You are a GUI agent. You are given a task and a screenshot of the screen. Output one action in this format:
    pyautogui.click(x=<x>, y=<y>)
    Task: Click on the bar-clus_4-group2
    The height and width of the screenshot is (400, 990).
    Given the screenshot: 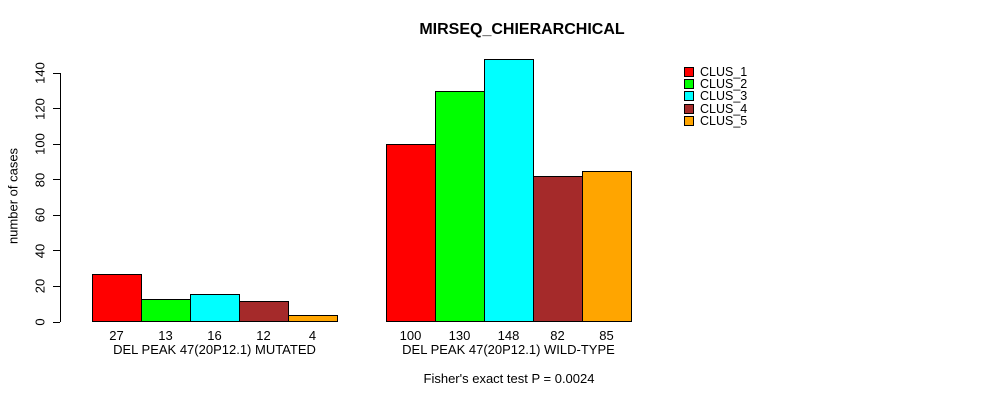 What is the action you would take?
    pyautogui.click(x=558, y=249)
    